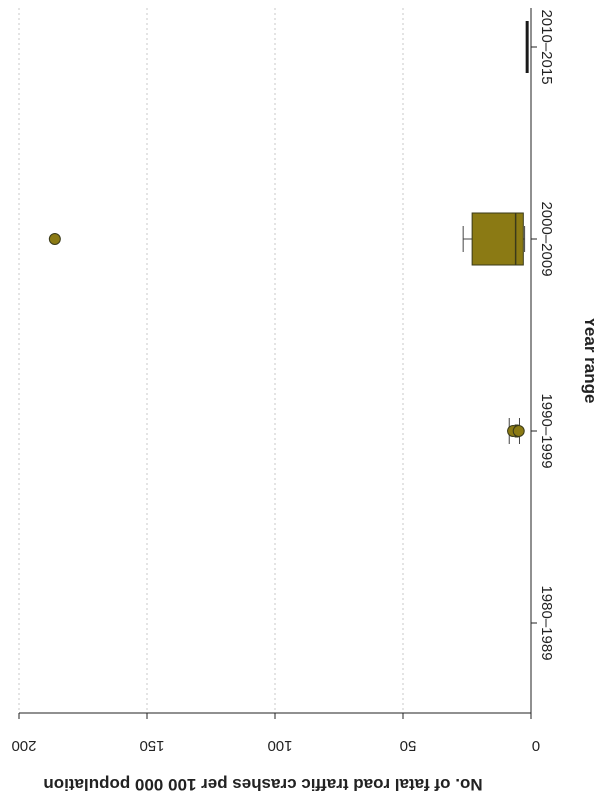 The width and height of the screenshot is (594, 801). I want to click on x-axis-title: Year range, so click(587, 360).